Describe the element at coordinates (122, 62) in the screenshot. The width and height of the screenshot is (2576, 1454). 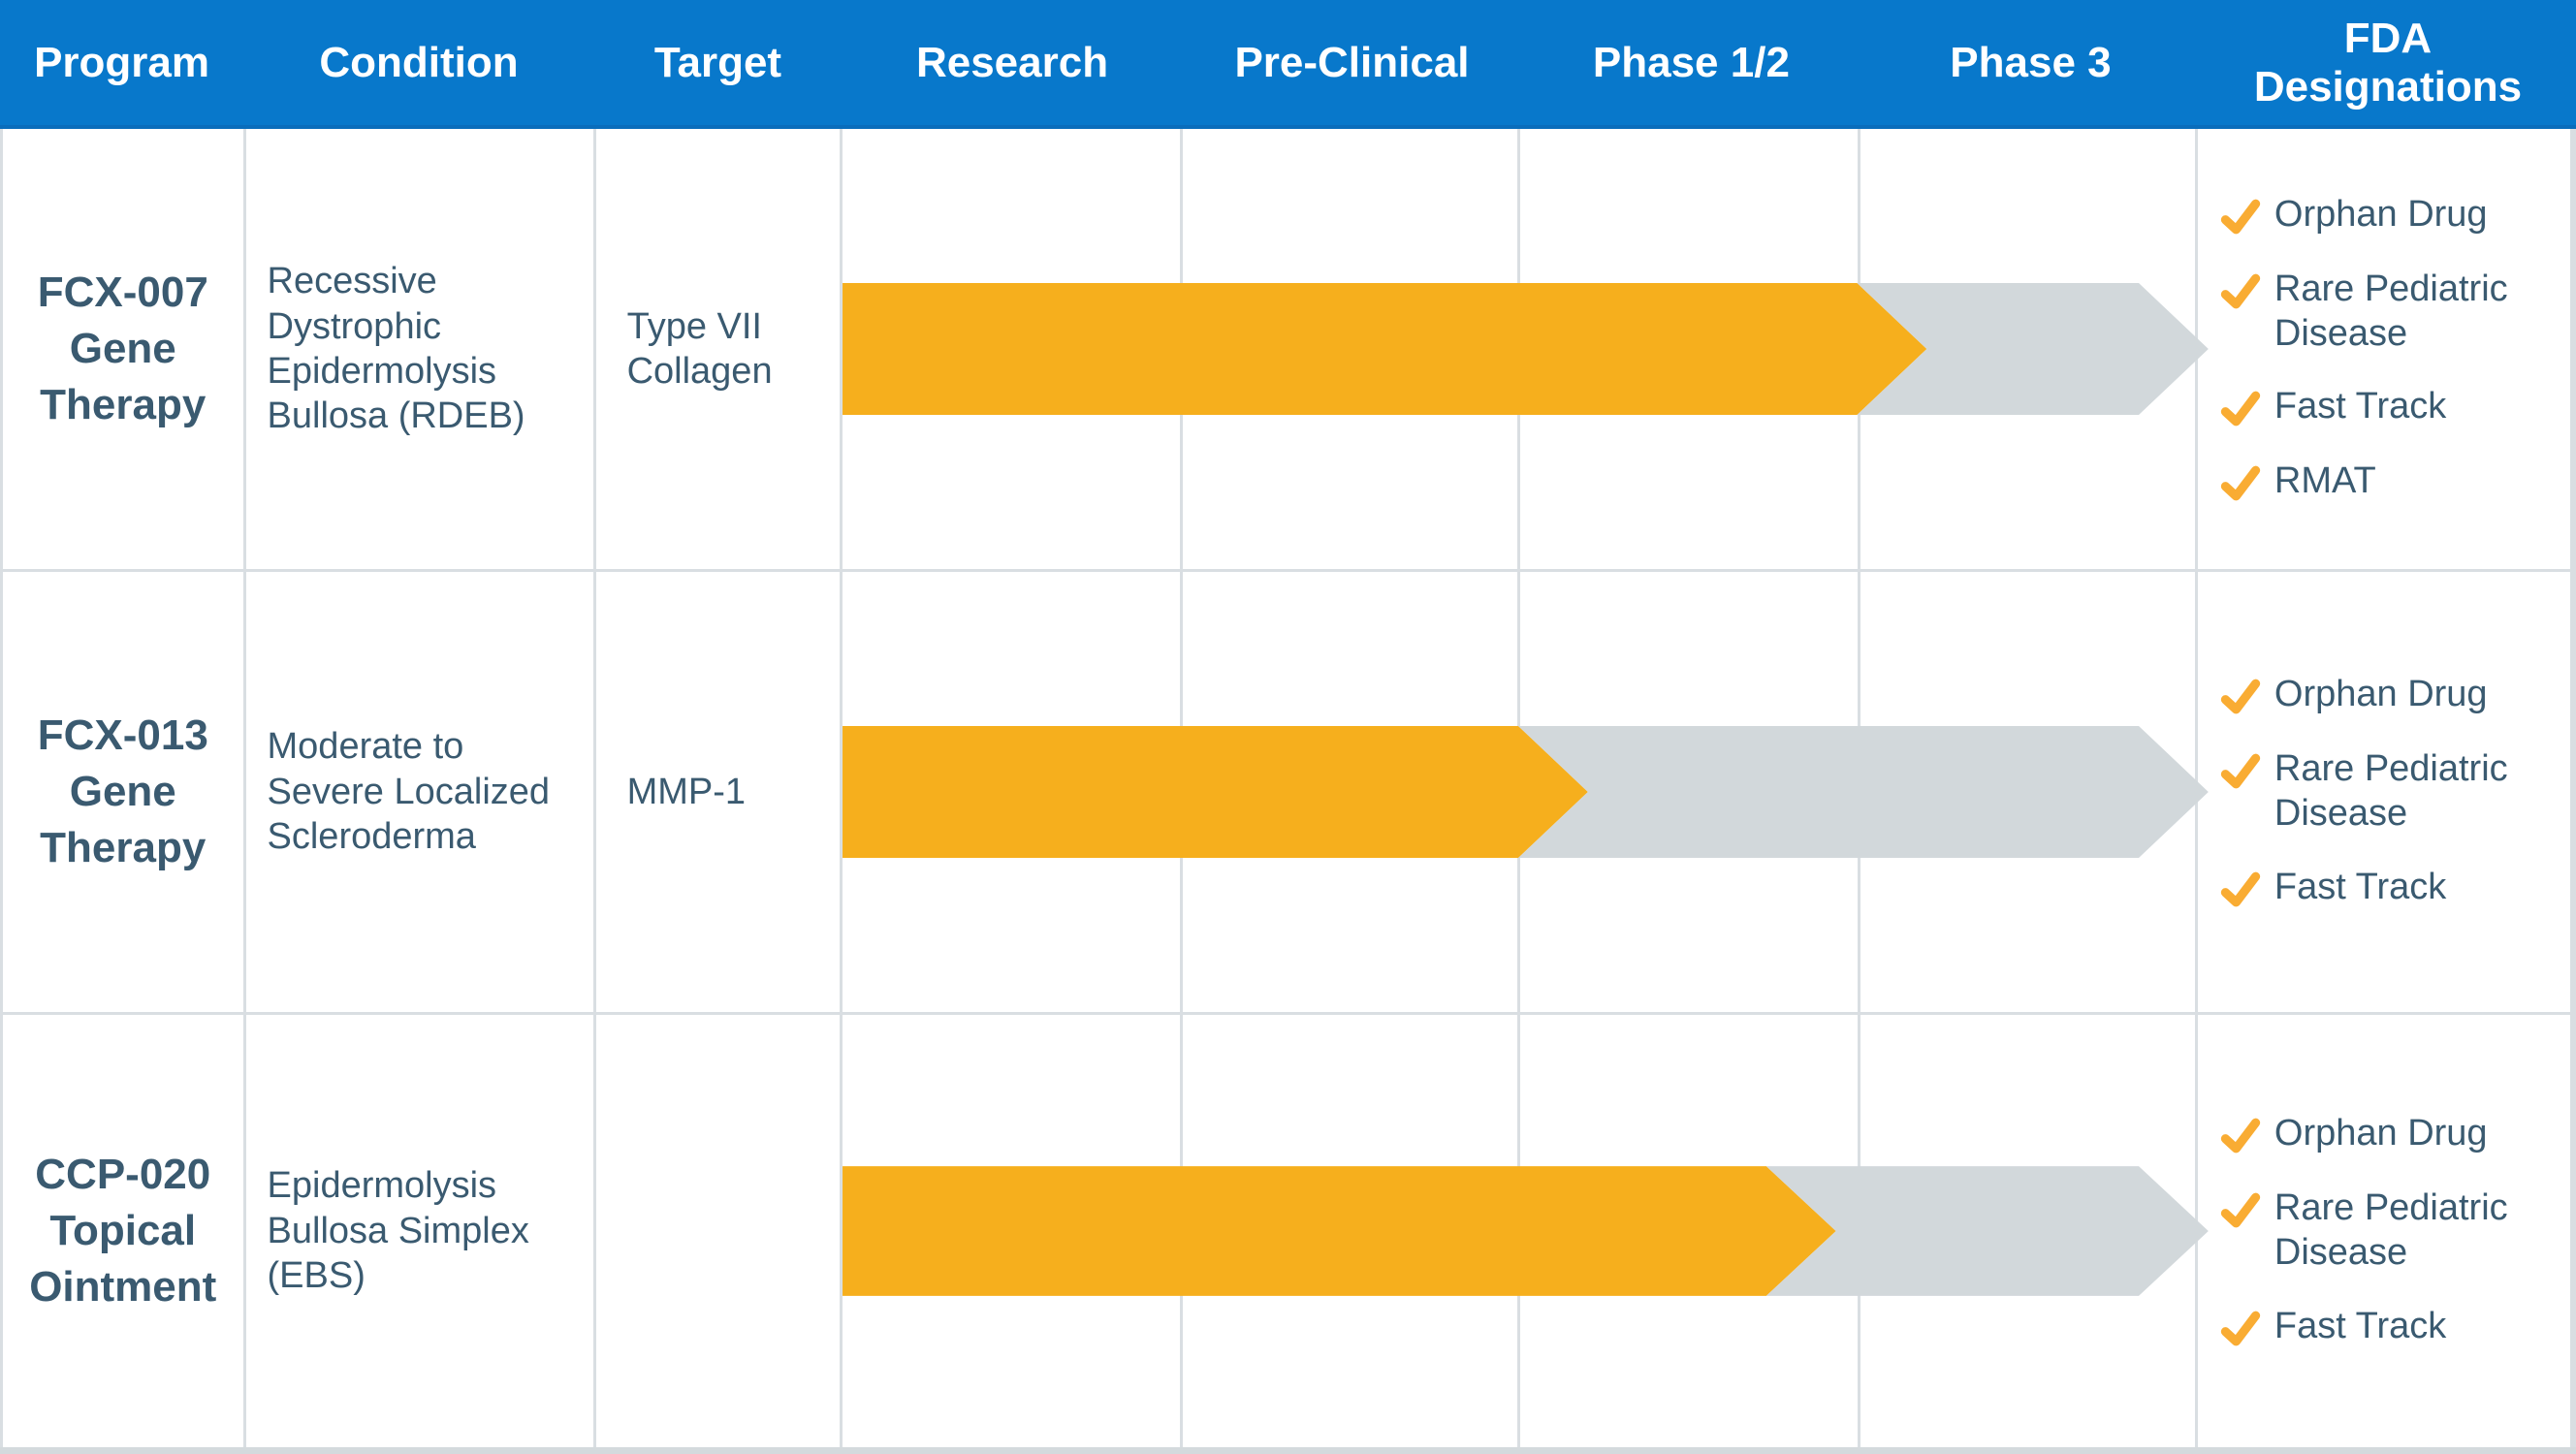
I see `column-header-program: Program` at that location.